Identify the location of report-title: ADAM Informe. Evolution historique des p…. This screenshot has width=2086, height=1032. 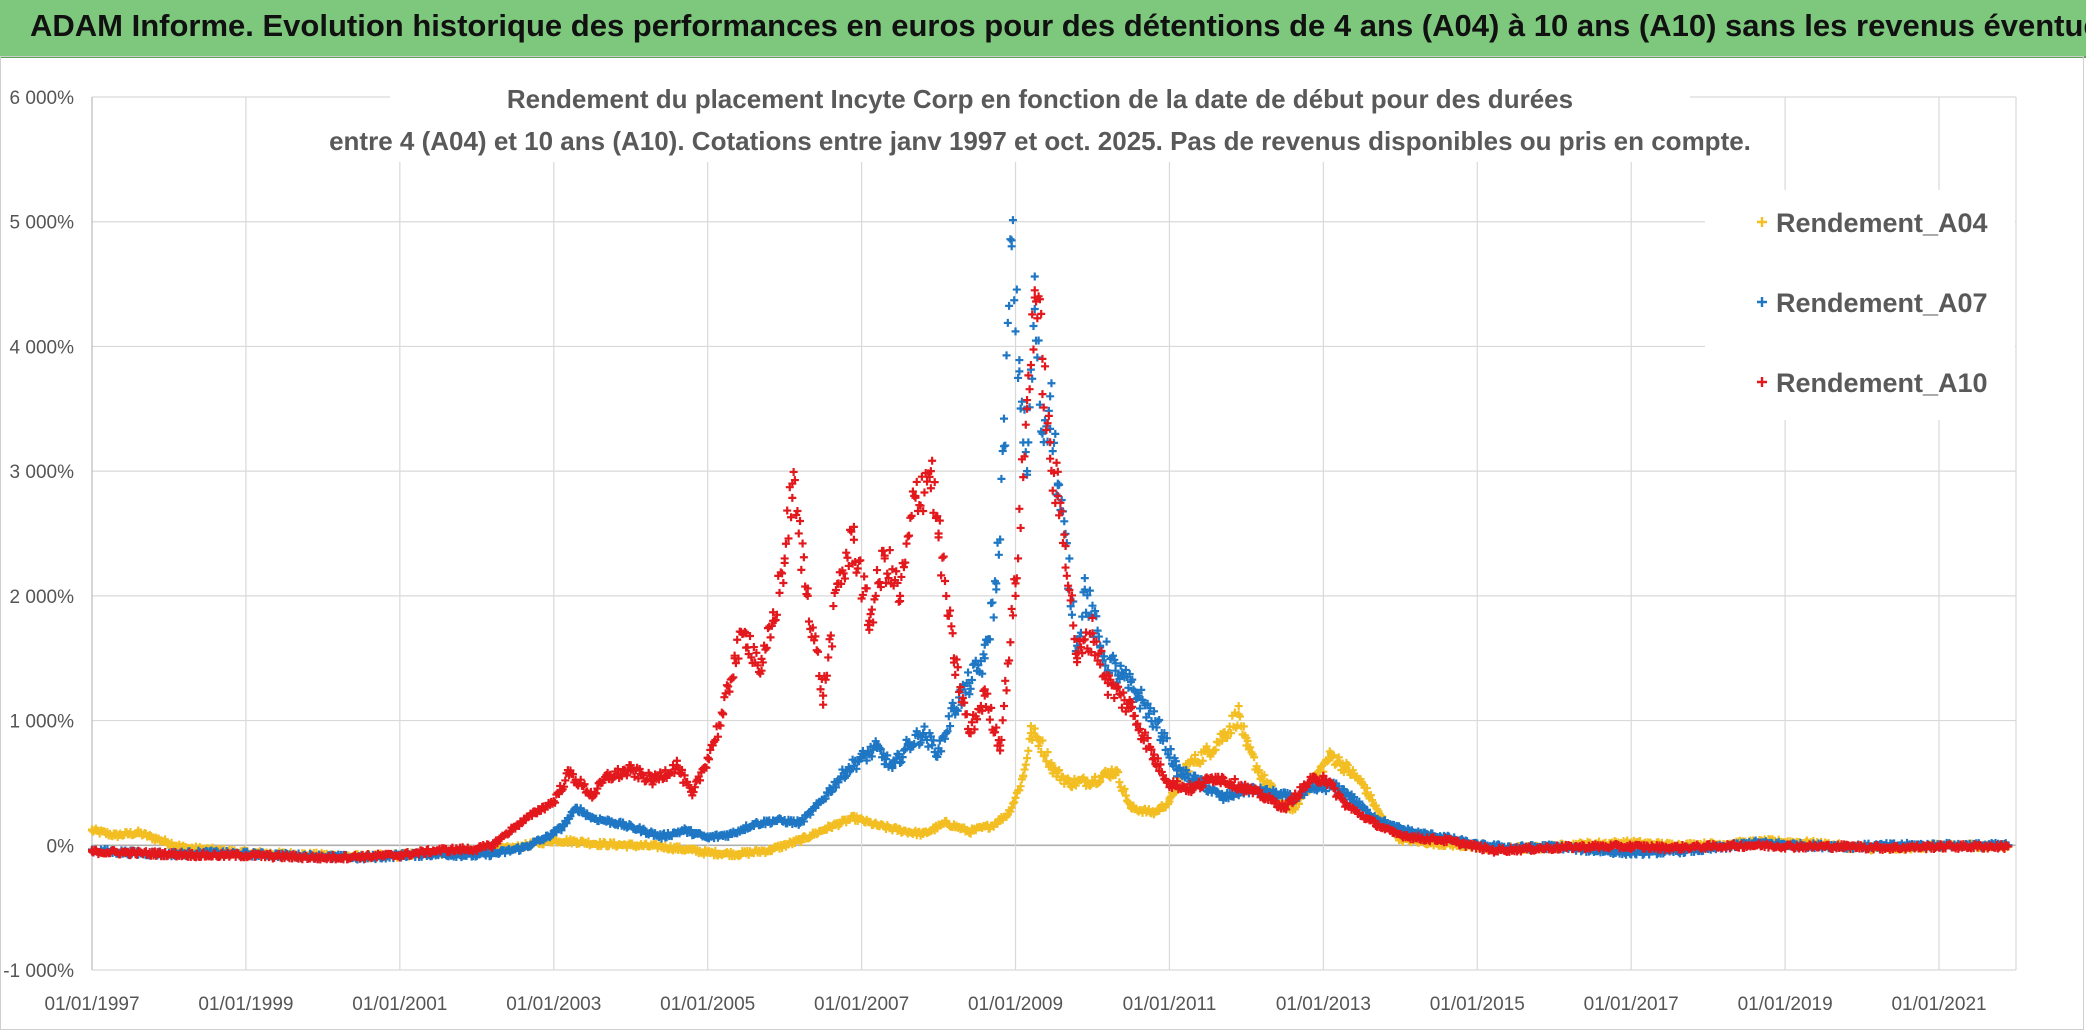
(1058, 25).